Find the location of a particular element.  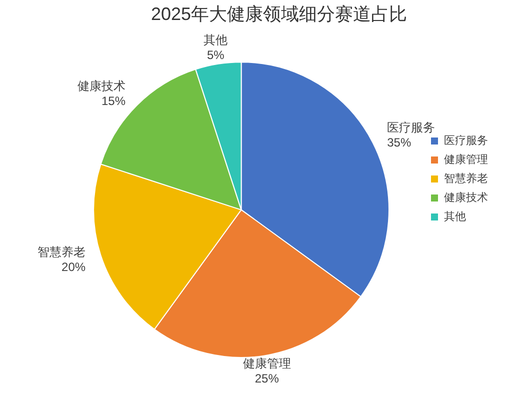

legend-label: 健康技术 is located at coordinates (466, 197).